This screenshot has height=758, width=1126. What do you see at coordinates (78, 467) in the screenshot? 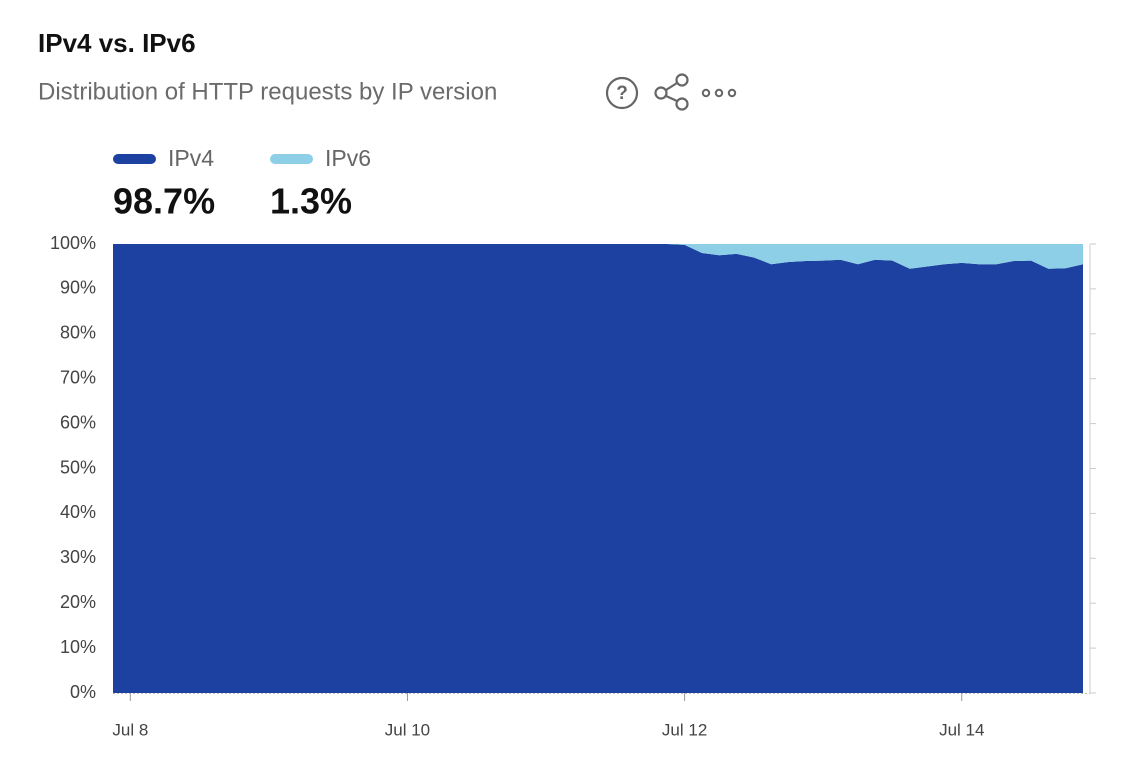
I see `y-tick-label: 50%` at bounding box center [78, 467].